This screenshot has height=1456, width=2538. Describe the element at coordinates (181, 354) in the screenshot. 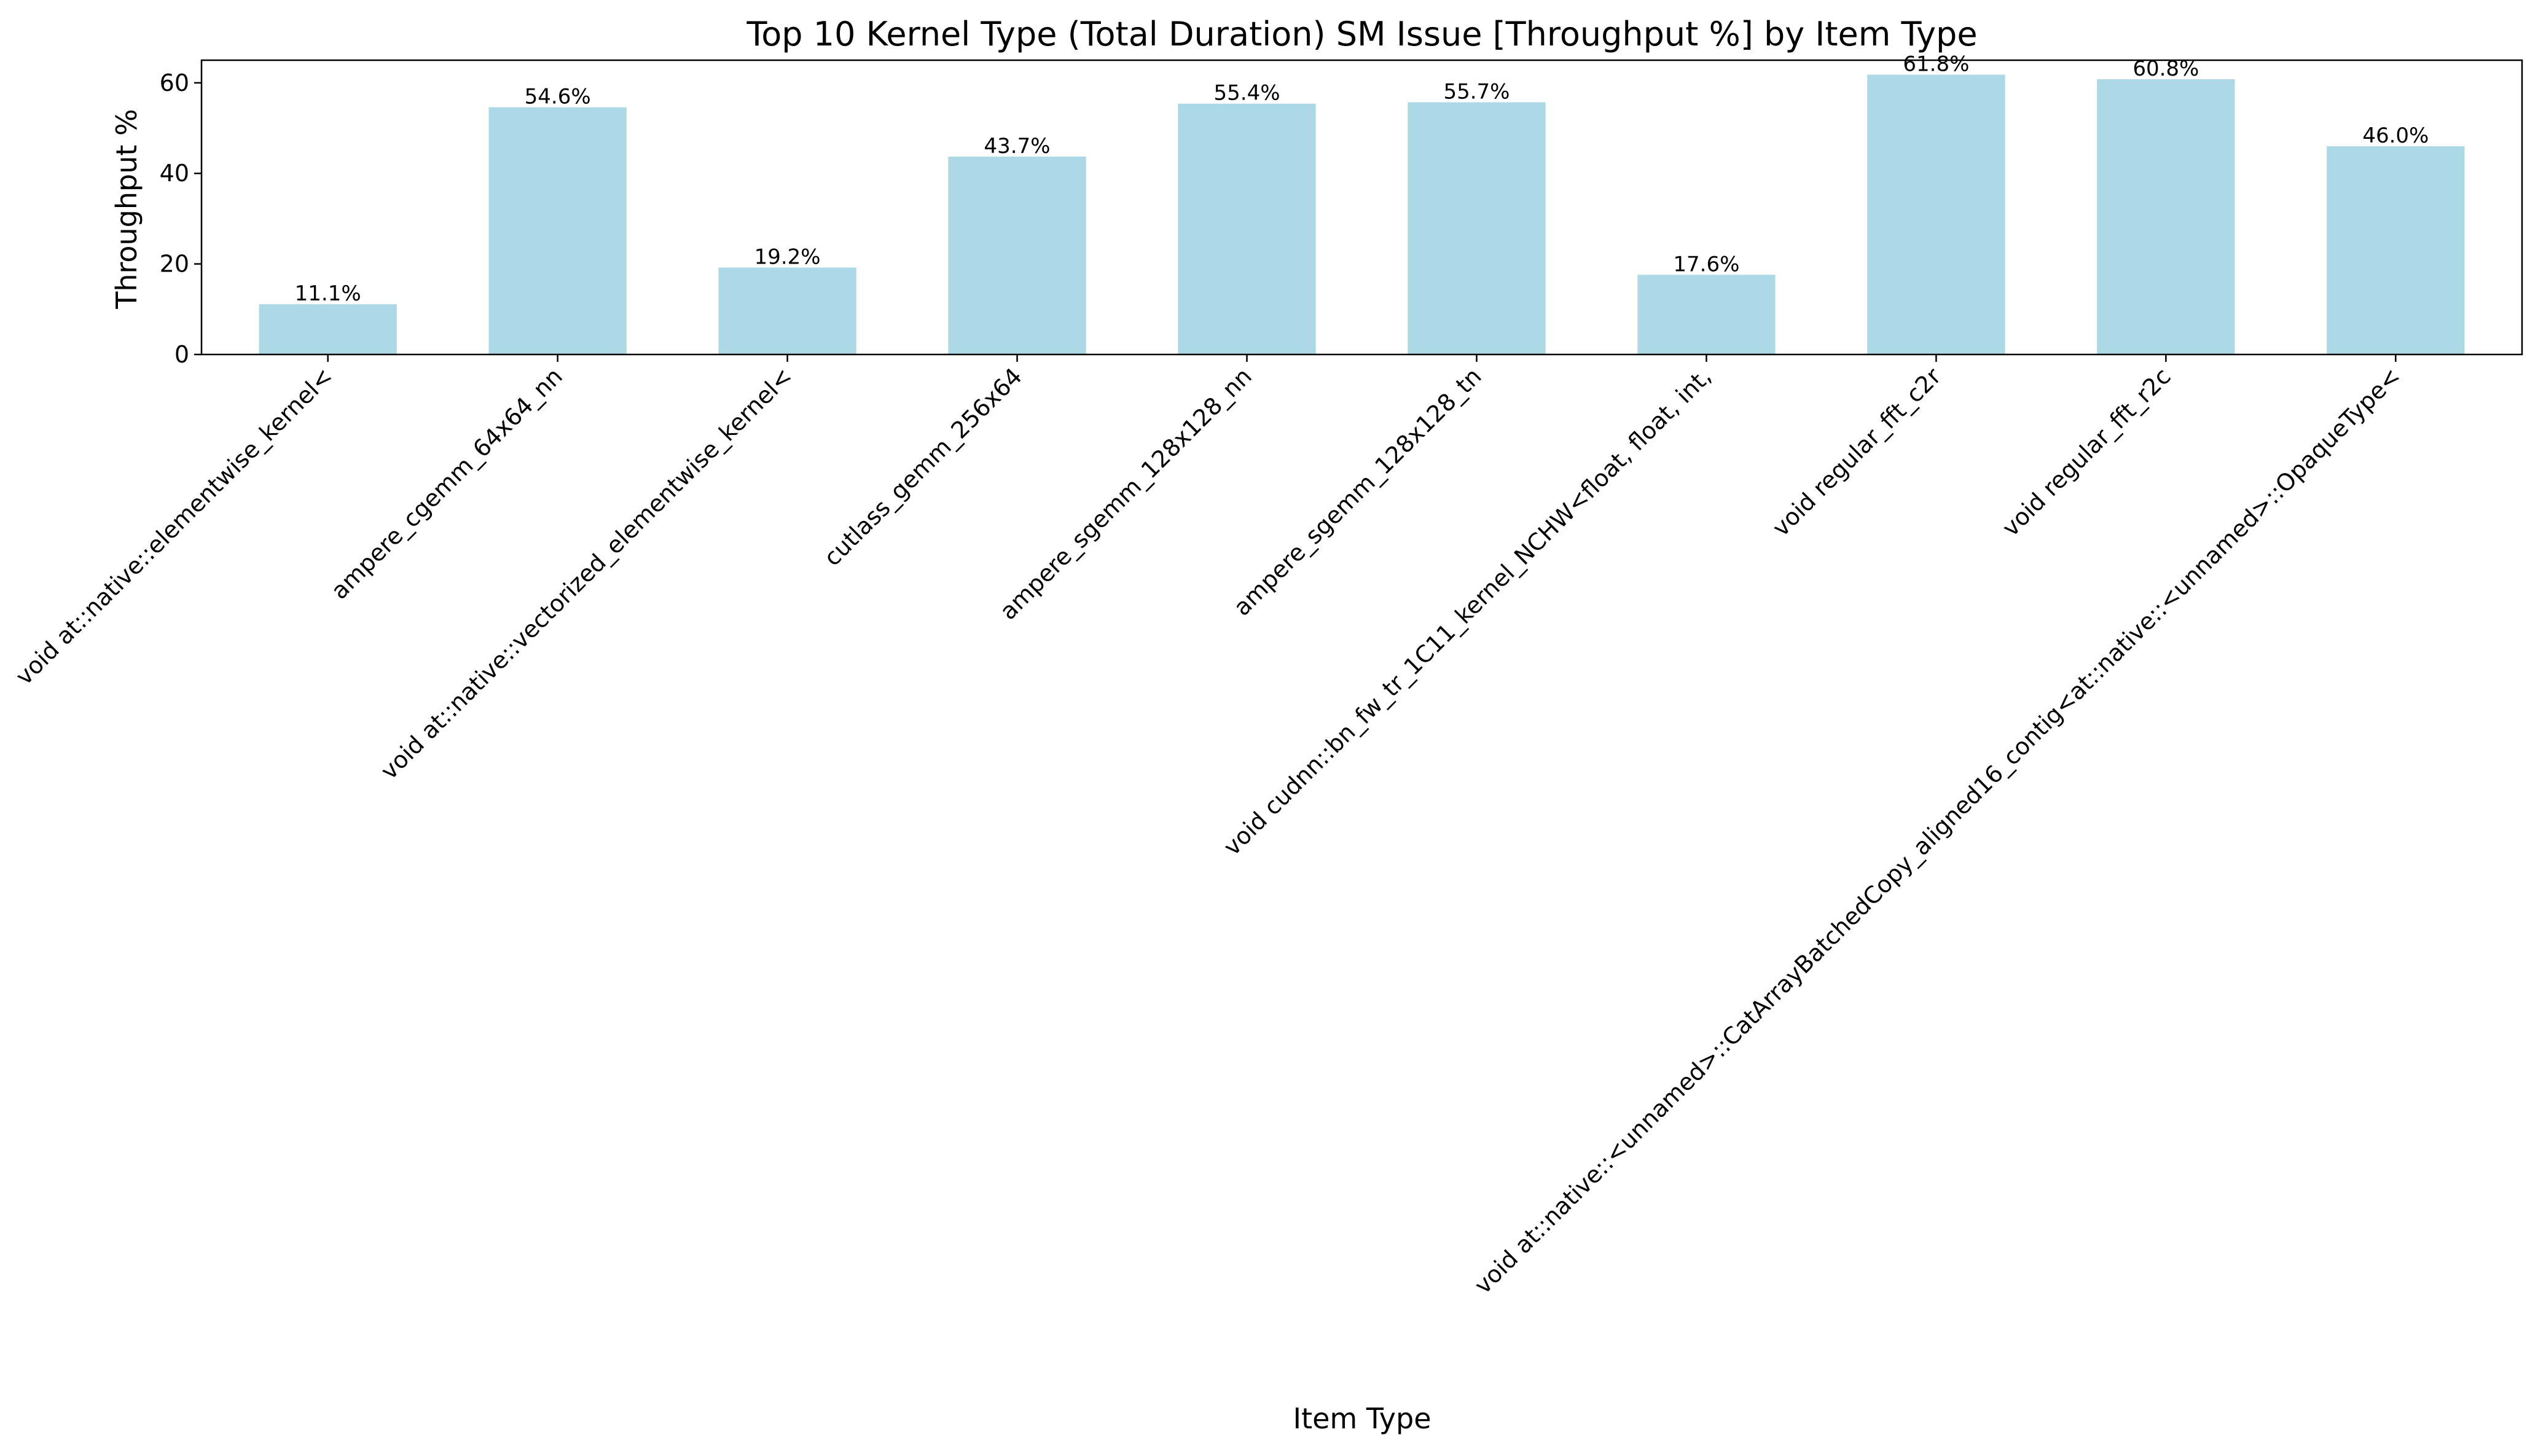

I see `y-tick-label: 0` at that location.